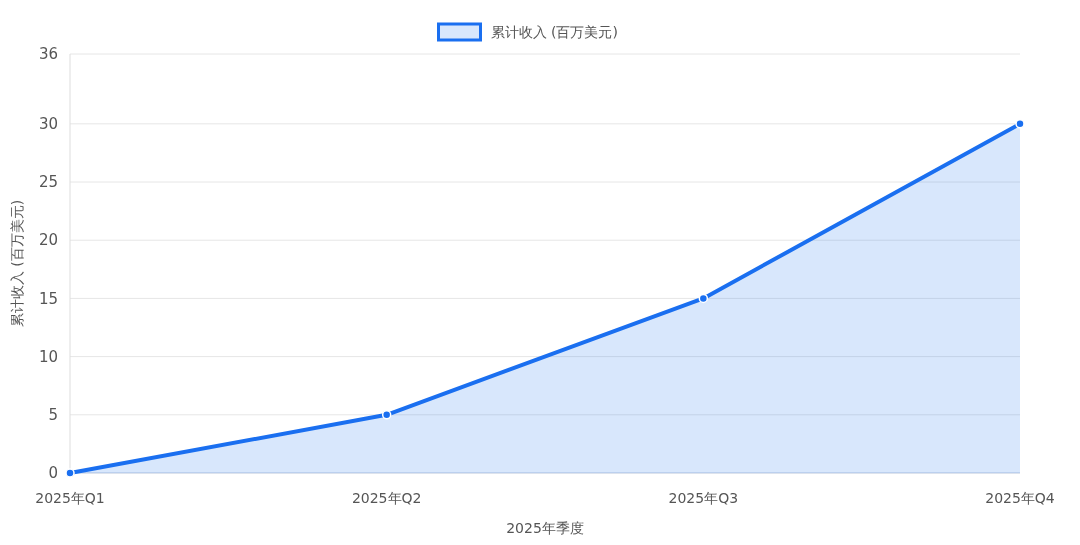  What do you see at coordinates (48, 240) in the screenshot?
I see `y-tick-label: 20` at bounding box center [48, 240].